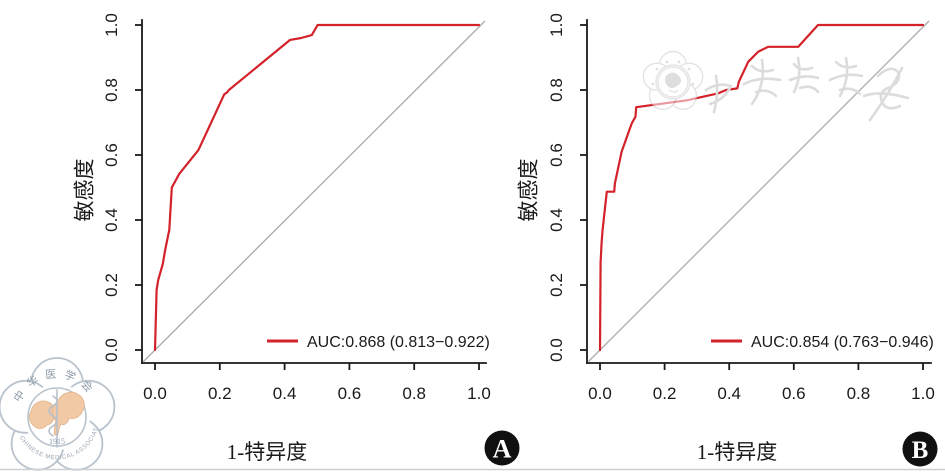  I want to click on seal-inner-ring, so click(673, 82).